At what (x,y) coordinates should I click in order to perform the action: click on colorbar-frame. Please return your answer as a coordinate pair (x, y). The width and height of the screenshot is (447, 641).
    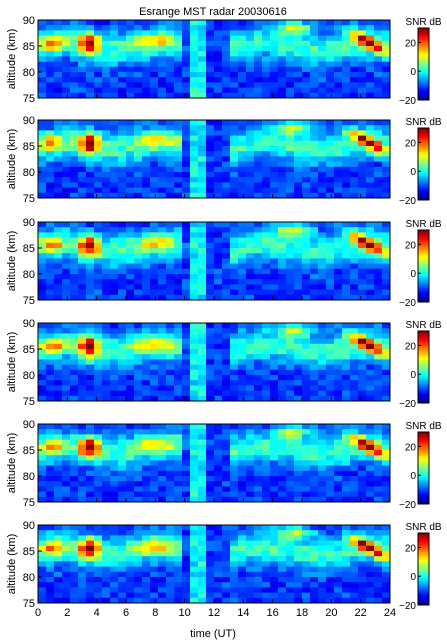
    Looking at the image, I should click on (423, 164).